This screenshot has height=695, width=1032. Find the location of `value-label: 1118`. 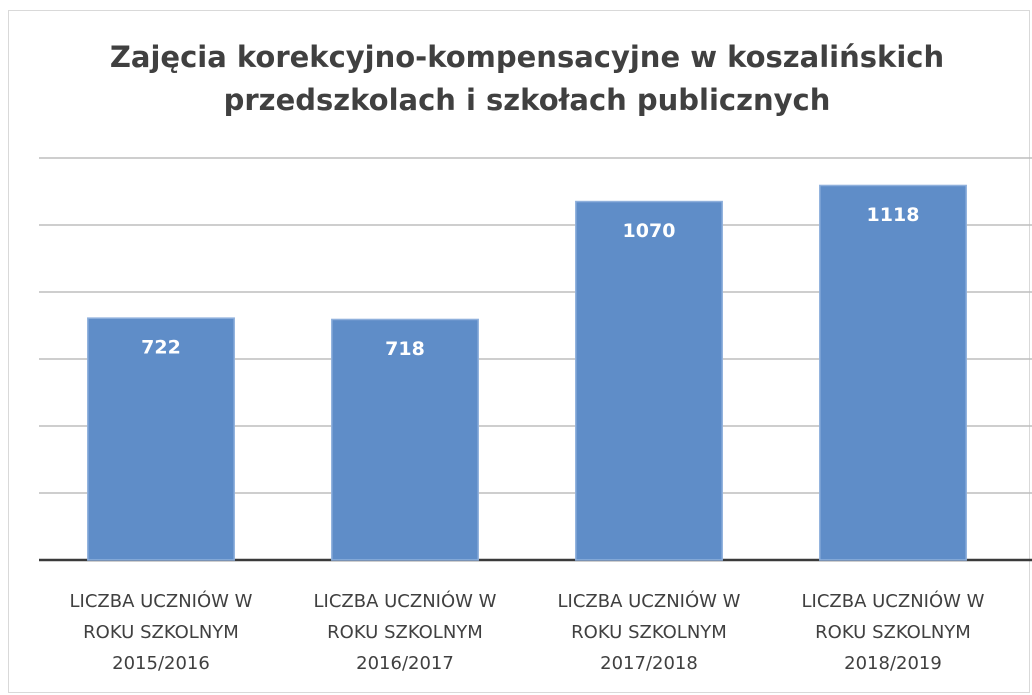

value-label: 1118 is located at coordinates (893, 215).